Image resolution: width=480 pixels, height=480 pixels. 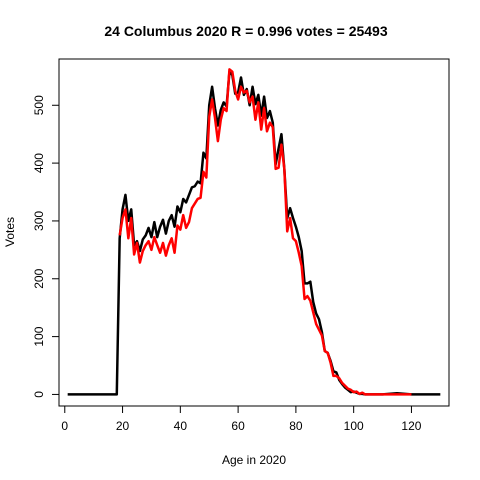 What do you see at coordinates (411, 426) in the screenshot?
I see `x-tick-label: 120` at bounding box center [411, 426].